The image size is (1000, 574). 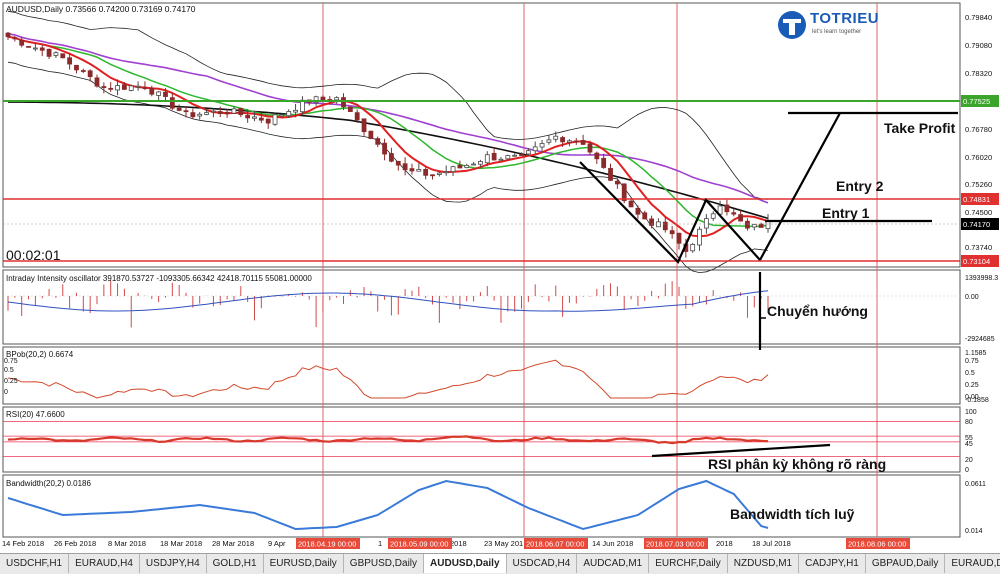 What do you see at coordinates (9, 370) in the screenshot?
I see `bpb-left-axis-label: 0.5` at bounding box center [9, 370].